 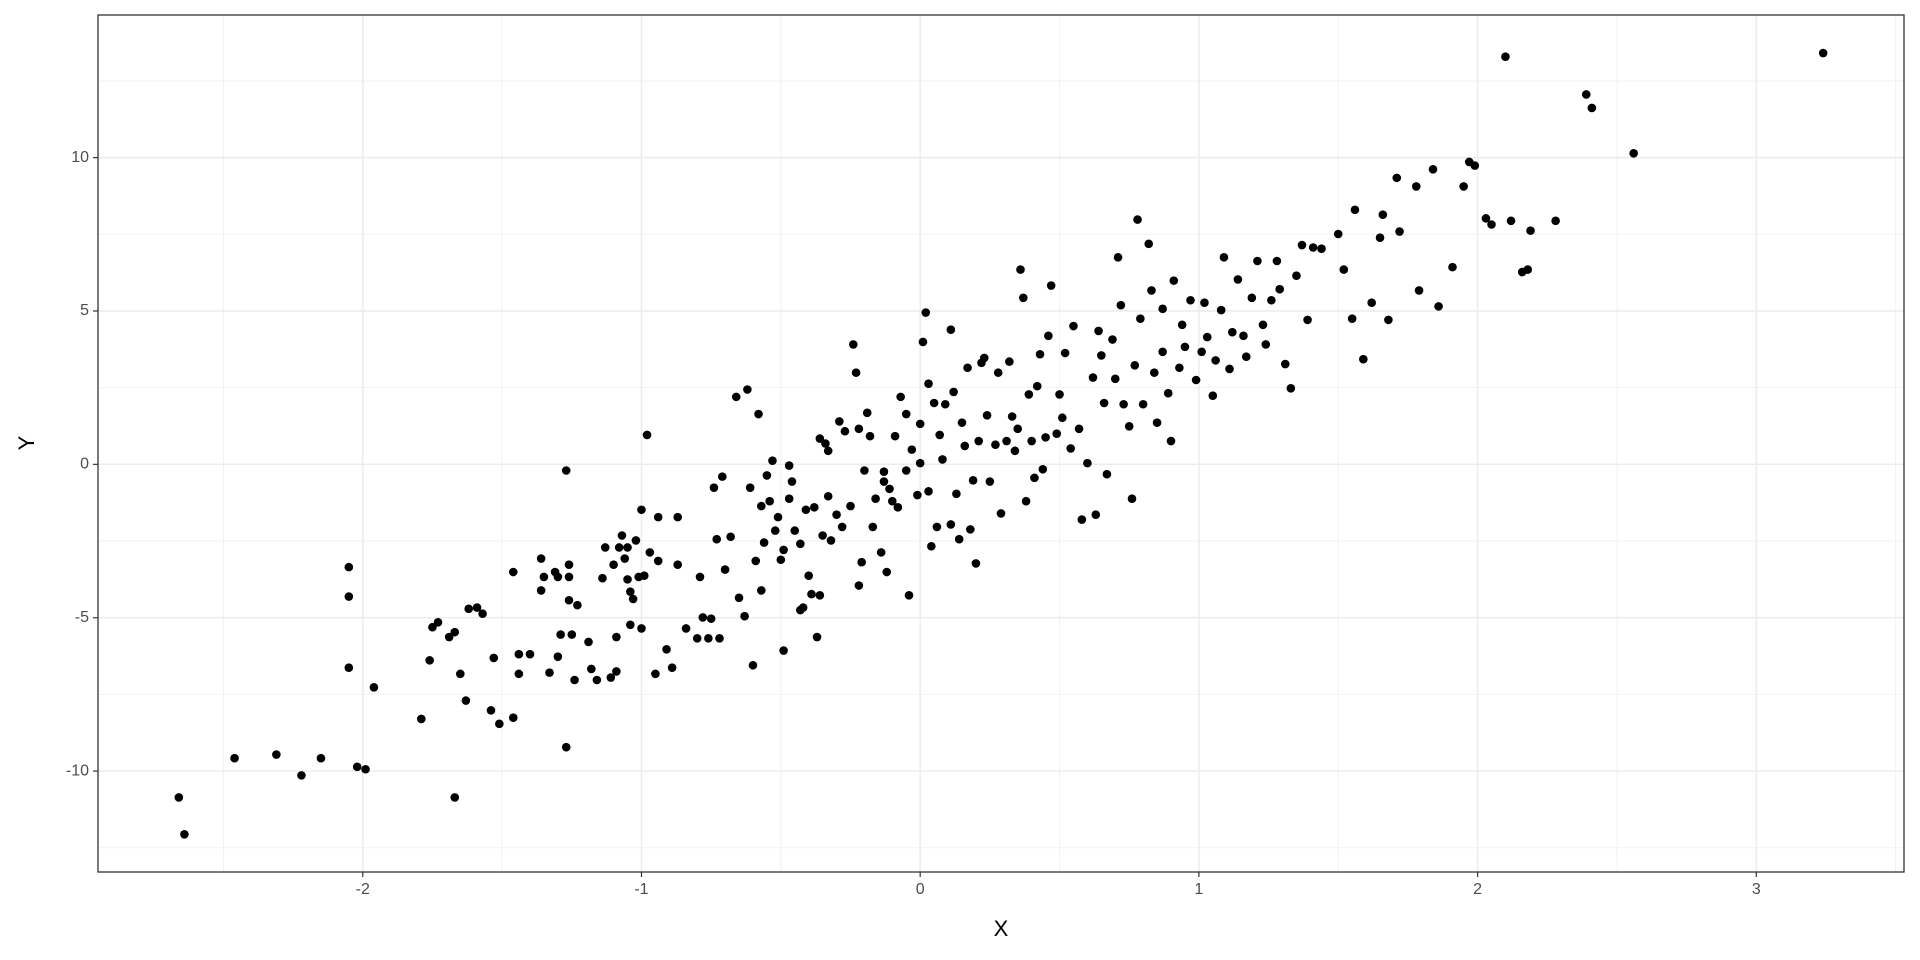 What do you see at coordinates (363, 889) in the screenshot?
I see `x-tick-label: -2` at bounding box center [363, 889].